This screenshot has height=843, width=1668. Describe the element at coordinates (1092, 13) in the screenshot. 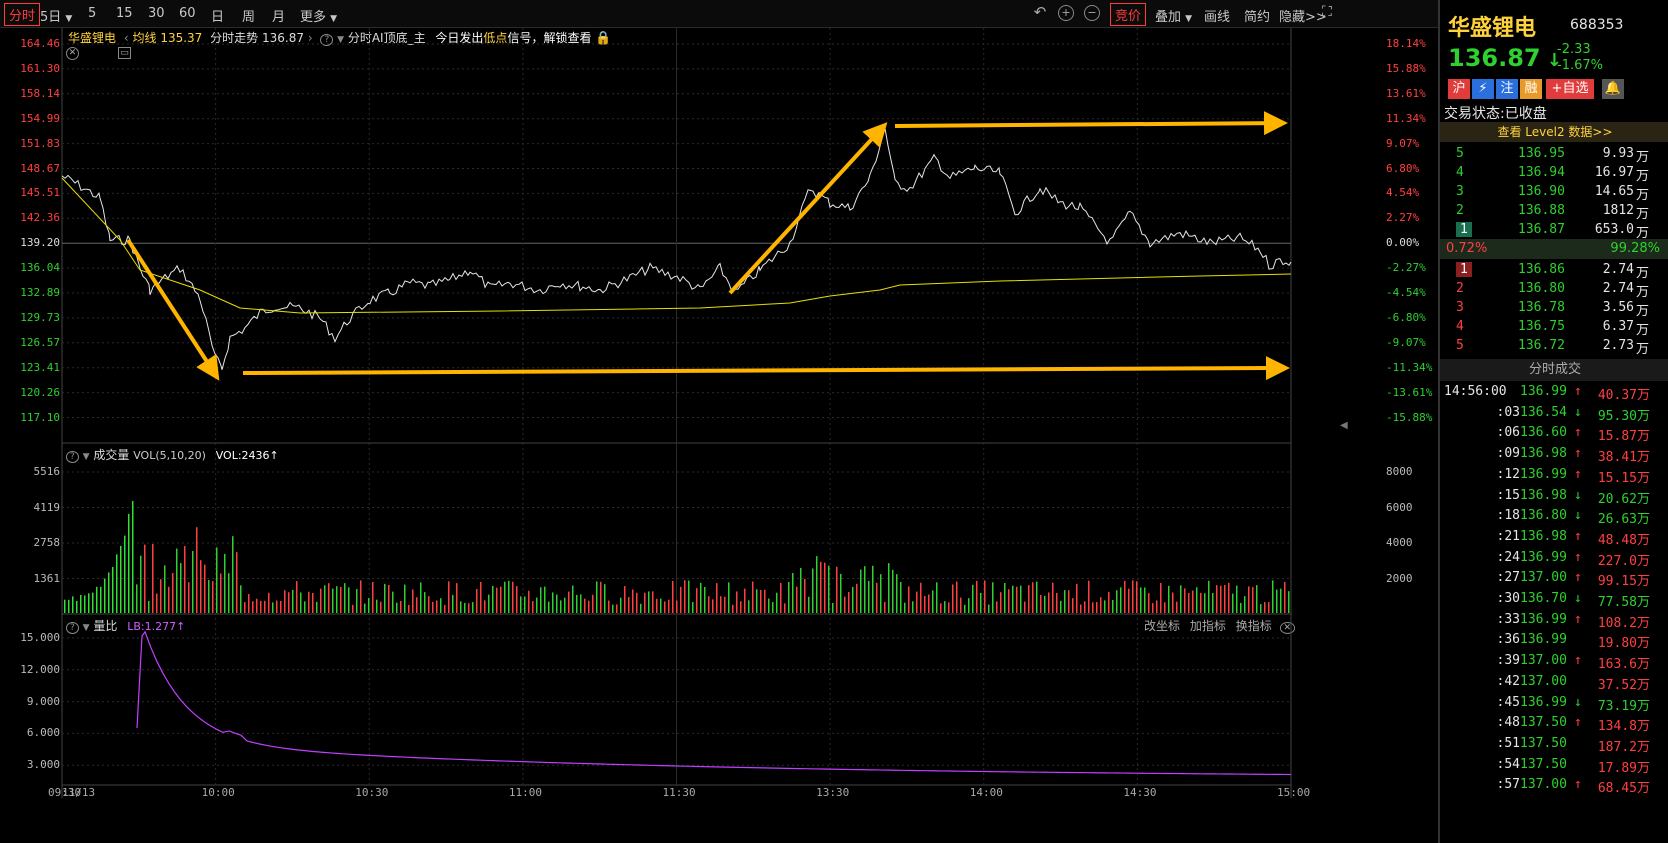

I see `zoom-out-icon: −` at that location.